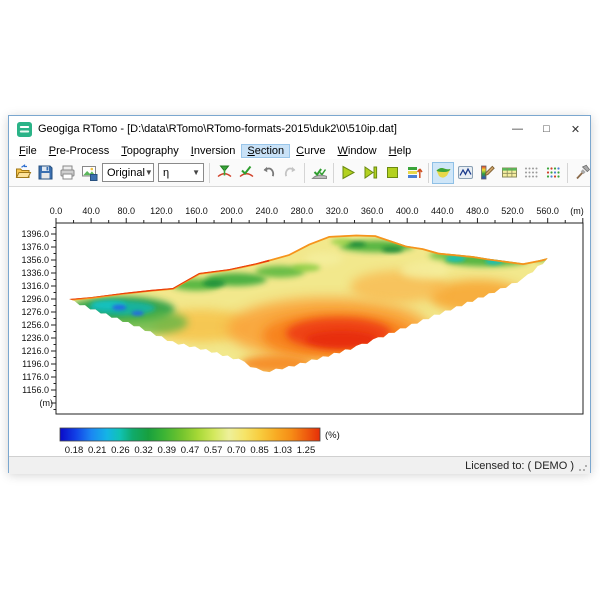 Image resolution: width=600 pixels, height=600 pixels. I want to click on export-image-button, so click(89, 173).